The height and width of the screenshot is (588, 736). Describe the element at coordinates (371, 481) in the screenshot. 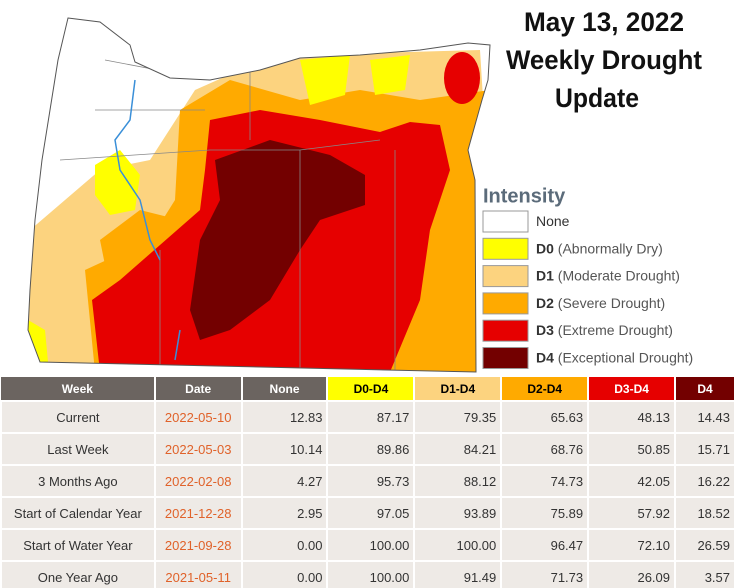

I see `value-cell: 95.73` at that location.